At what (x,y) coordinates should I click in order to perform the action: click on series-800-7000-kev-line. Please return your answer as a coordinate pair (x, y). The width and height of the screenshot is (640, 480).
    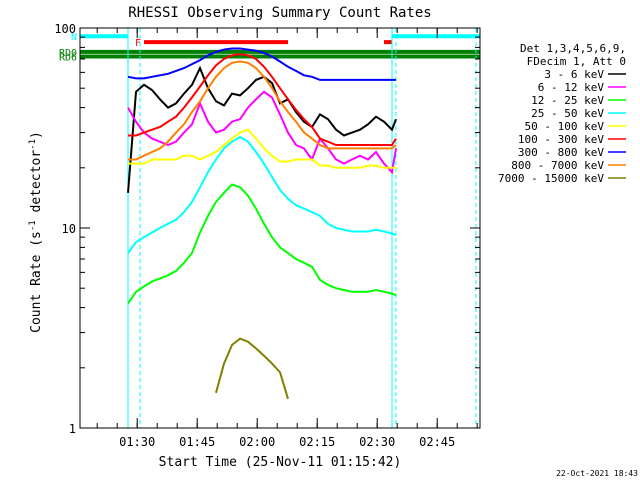
    Looking at the image, I should click on (262, 110).